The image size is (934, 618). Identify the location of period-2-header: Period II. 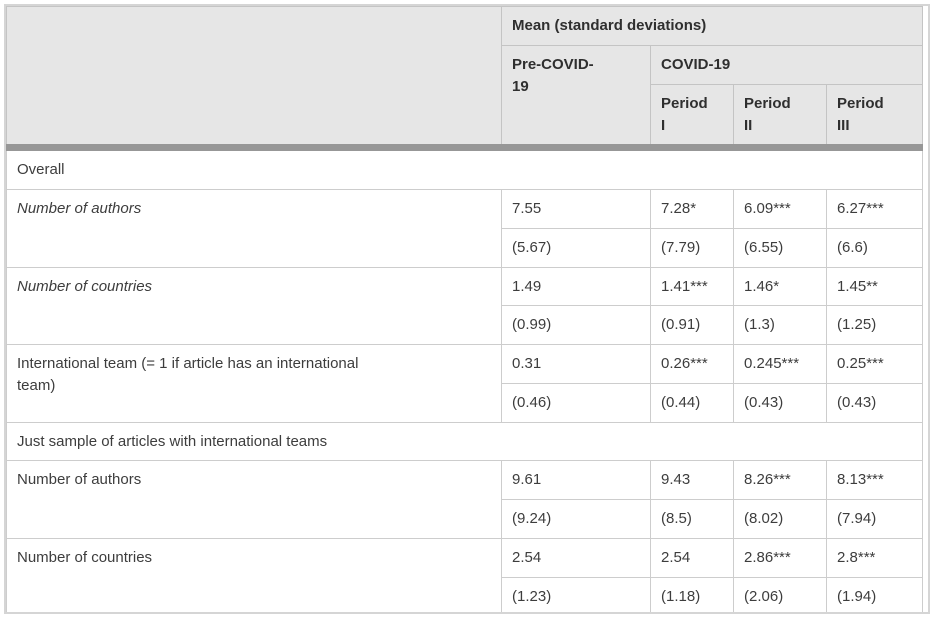
(780, 117).